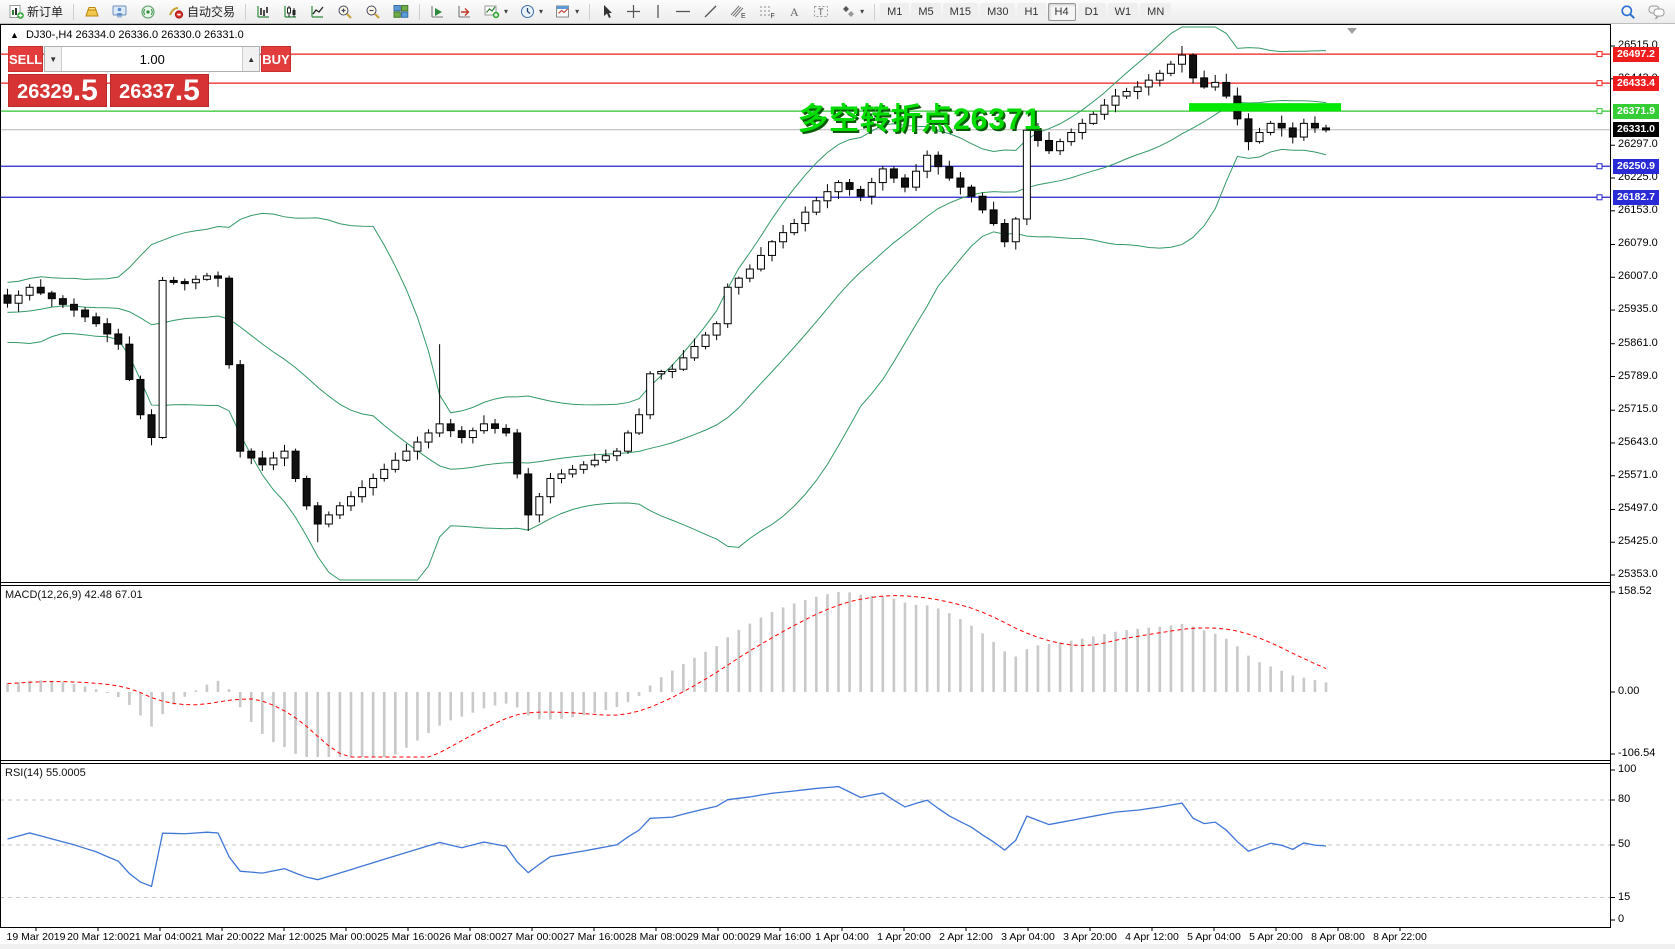  I want to click on clock-icon, so click(528, 11).